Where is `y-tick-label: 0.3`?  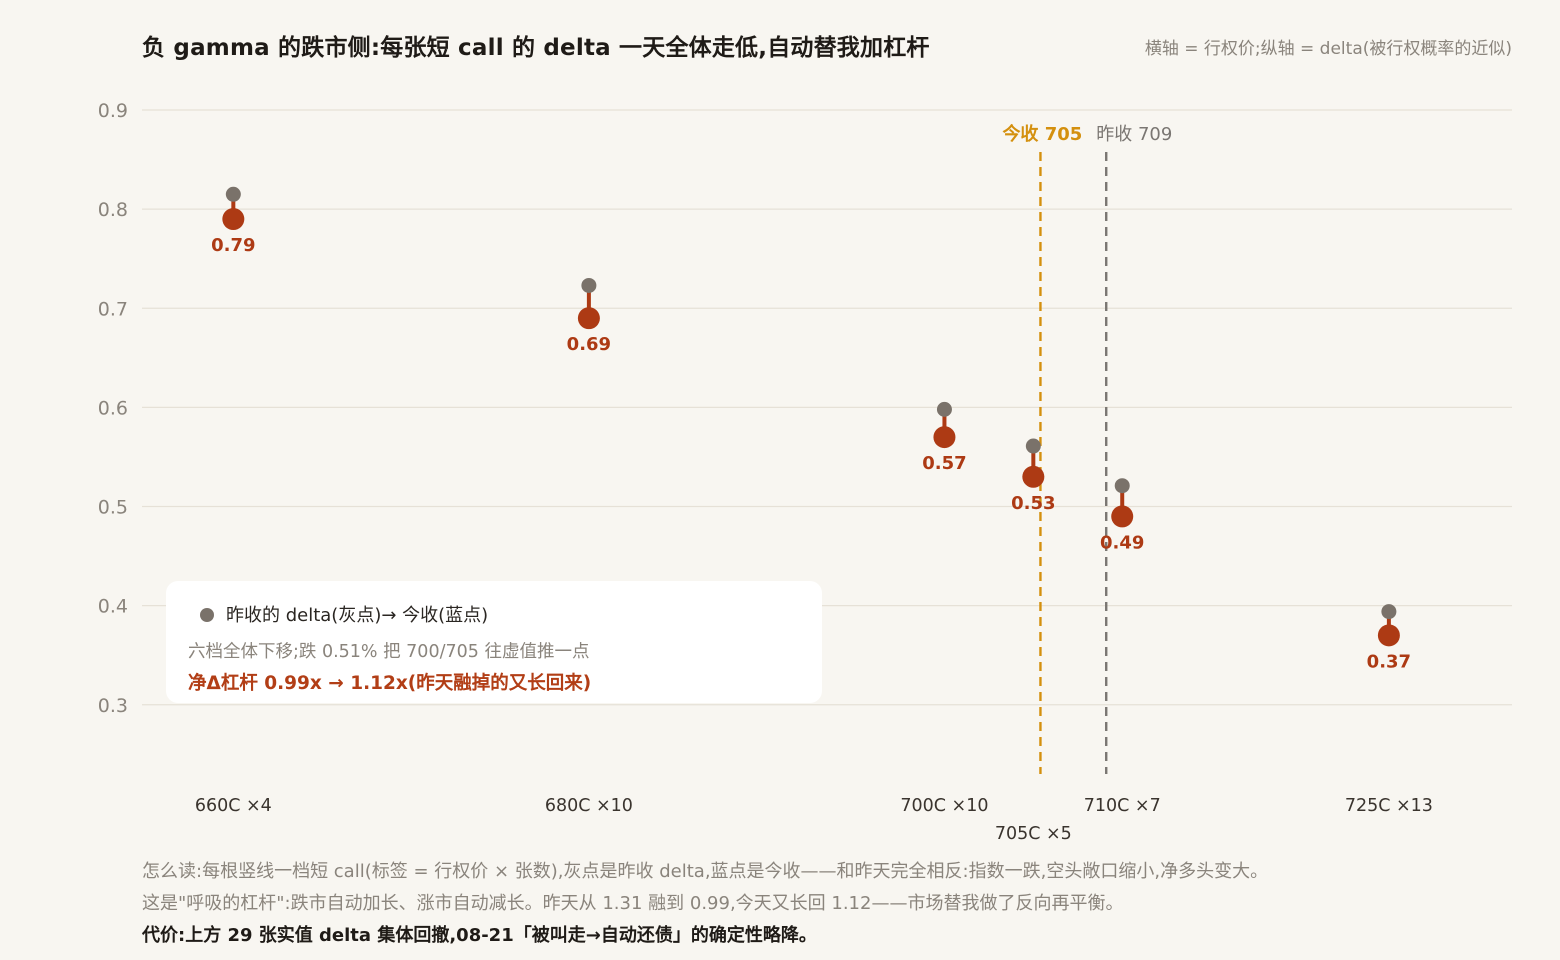
y-tick-label: 0.3 is located at coordinates (113, 706).